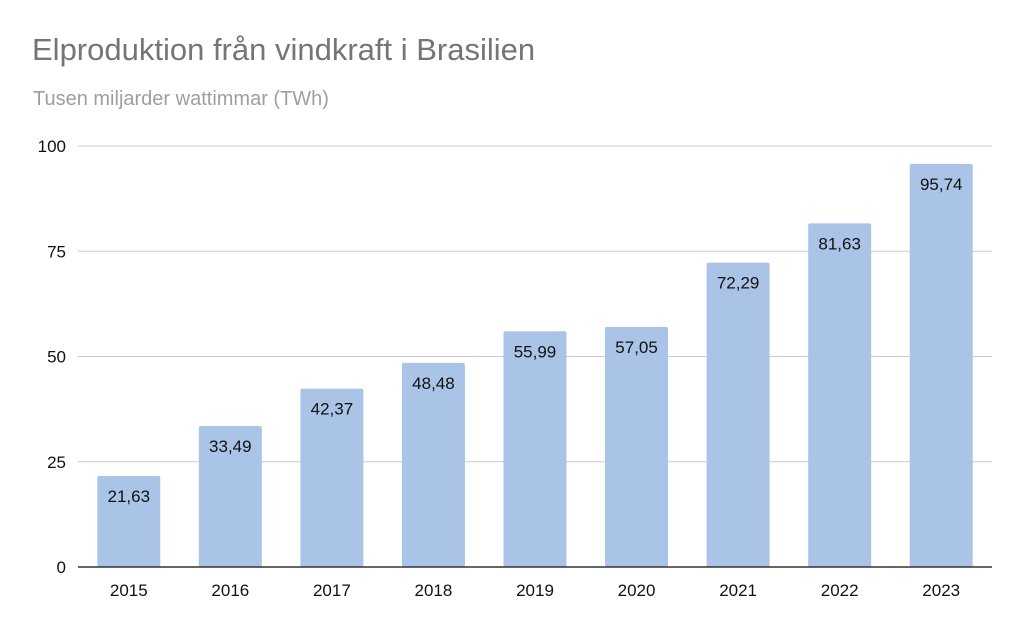 This screenshot has height=633, width=1024. What do you see at coordinates (56, 462) in the screenshot?
I see `y-tick-label: 25` at bounding box center [56, 462].